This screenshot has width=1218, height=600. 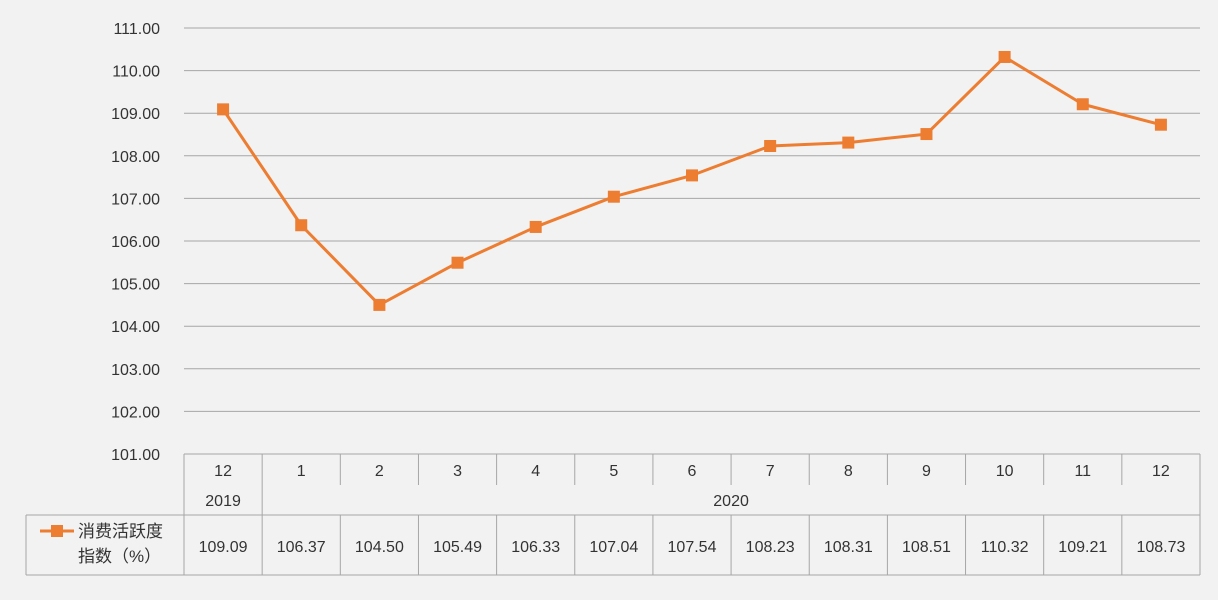 What do you see at coordinates (477, 501) in the screenshot?
I see `x-axis-year-labels: 2019 2020` at bounding box center [477, 501].